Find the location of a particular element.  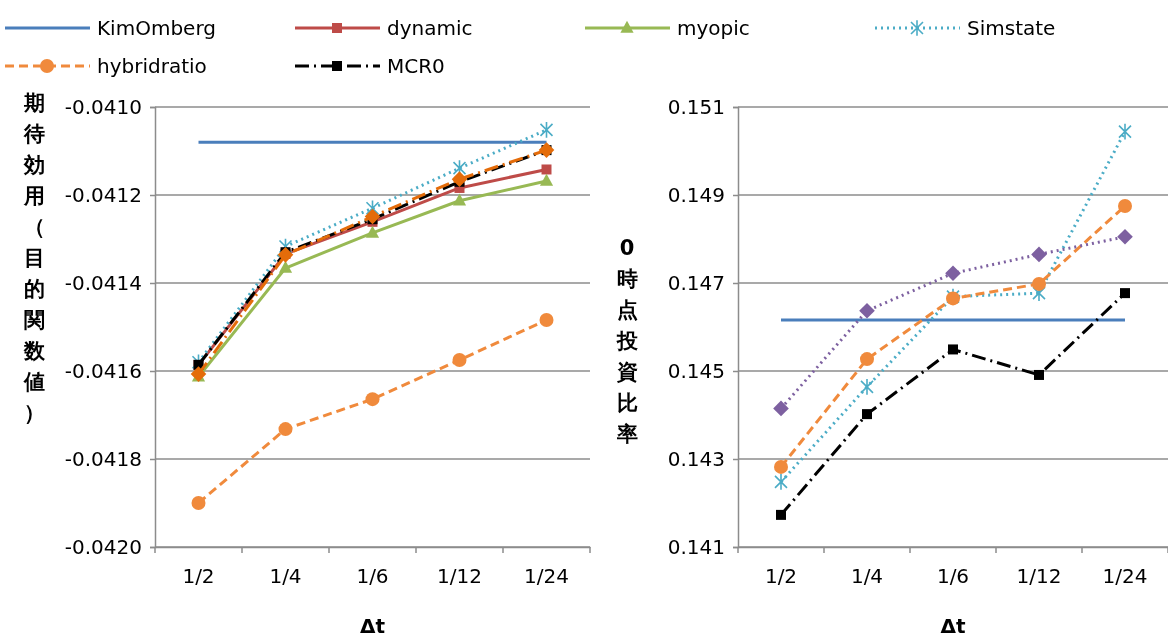

legend-label: myopic is located at coordinates (713, 28).